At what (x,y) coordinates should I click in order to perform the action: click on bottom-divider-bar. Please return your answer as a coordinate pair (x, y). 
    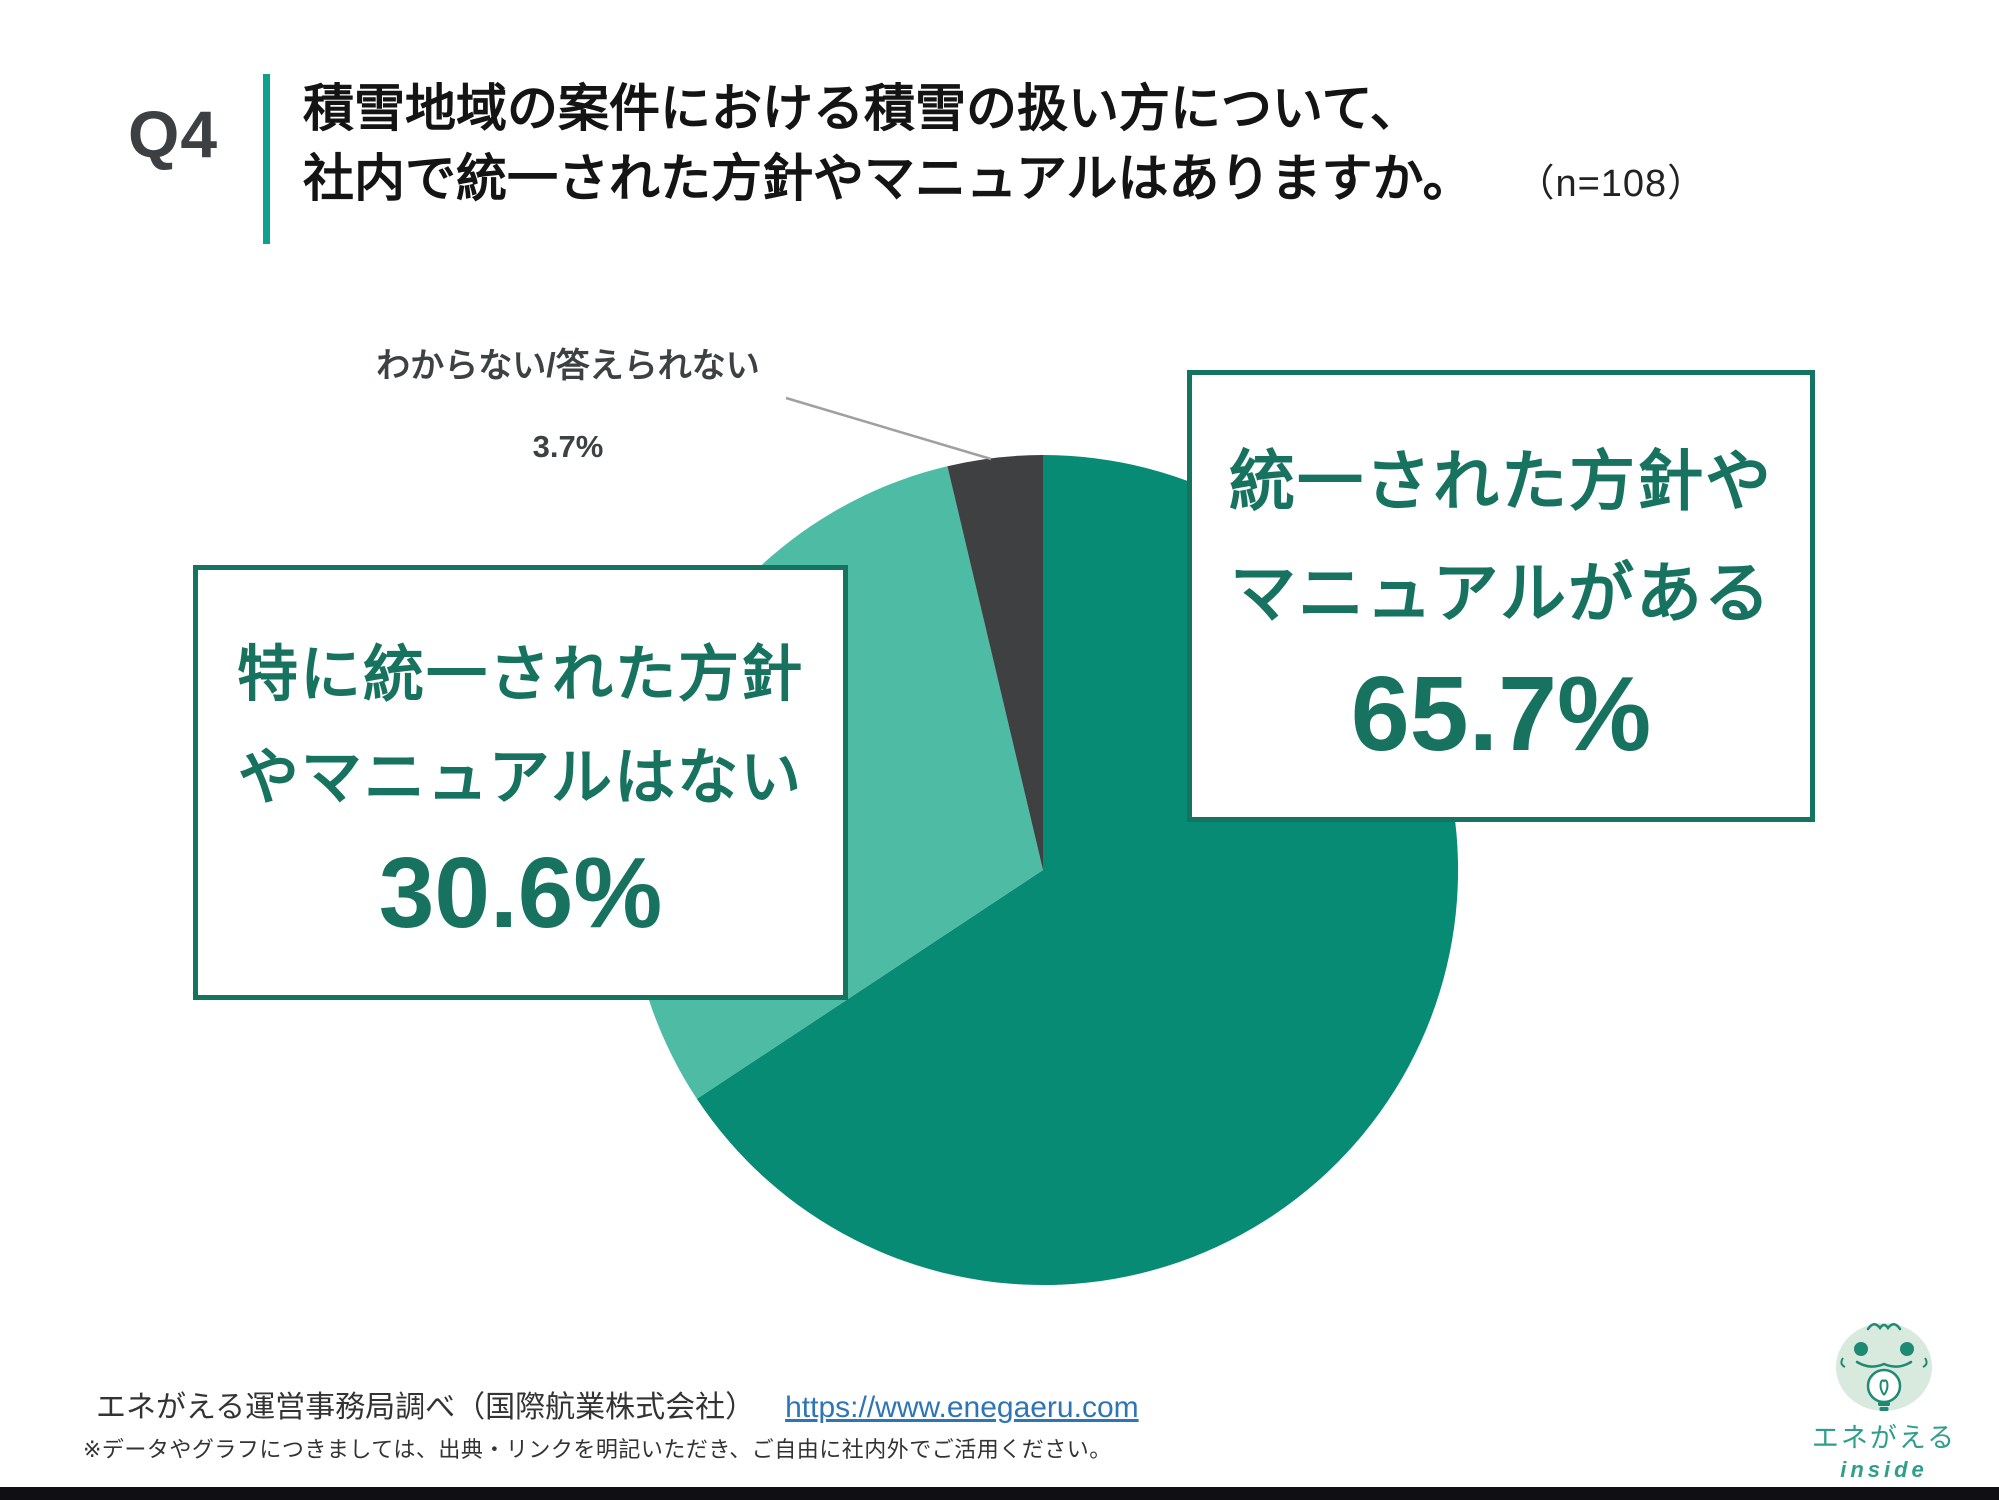
    Looking at the image, I should click on (999, 1493).